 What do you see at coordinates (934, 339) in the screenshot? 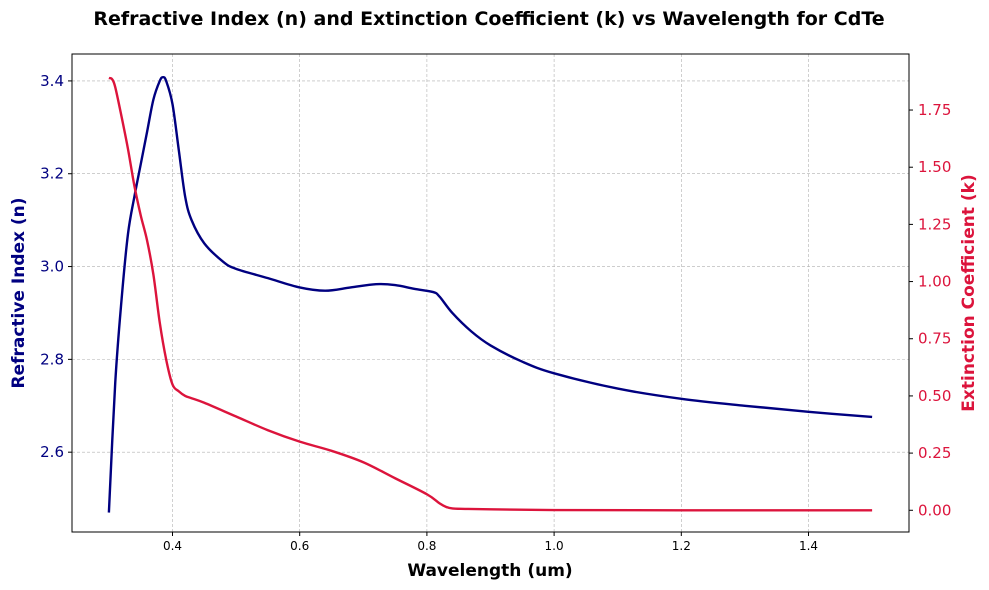
I see `y-right-tick-label: 0.75` at bounding box center [934, 339].